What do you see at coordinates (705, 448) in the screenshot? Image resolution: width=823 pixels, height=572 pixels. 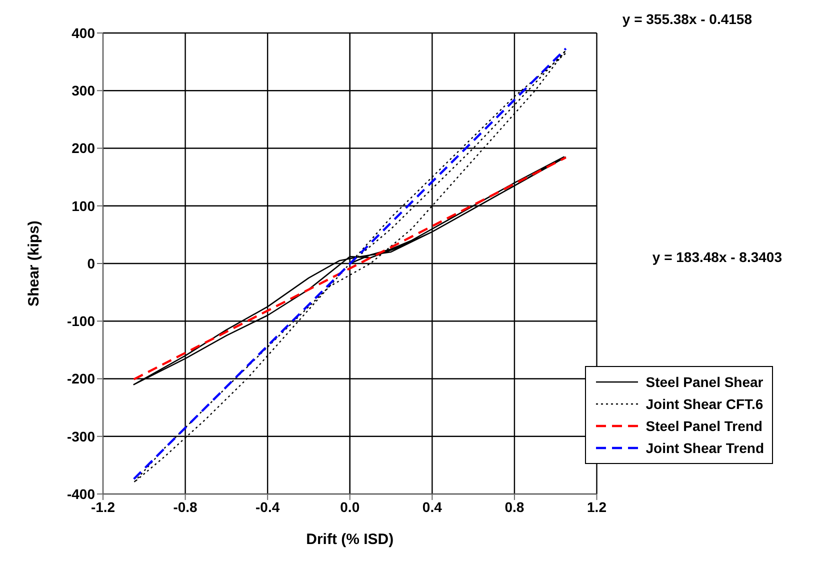 I see `legend-label: Joint Shear Trend` at bounding box center [705, 448].